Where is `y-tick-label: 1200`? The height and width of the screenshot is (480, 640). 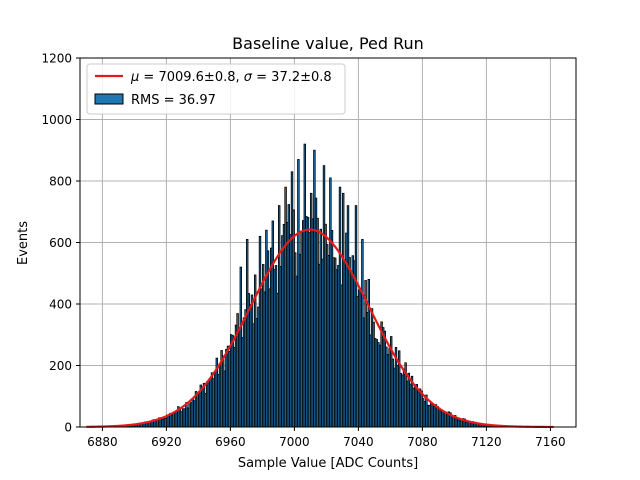
y-tick-label: 1200 is located at coordinates (56, 59).